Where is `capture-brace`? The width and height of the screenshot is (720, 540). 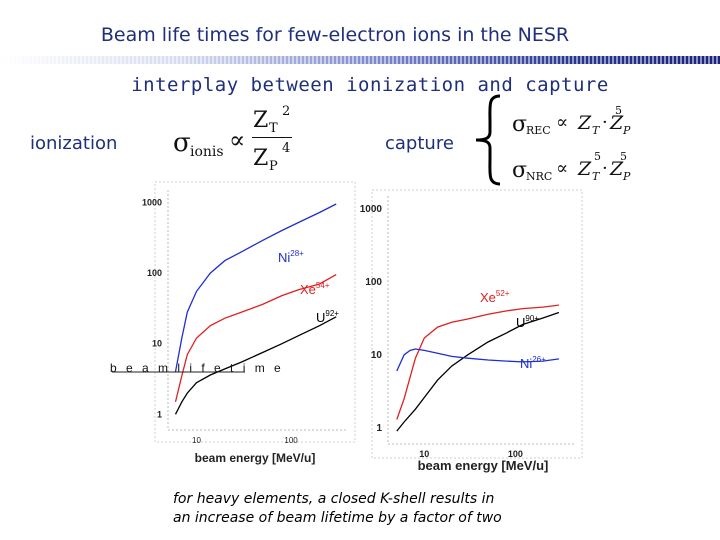 capture-brace is located at coordinates (488, 140).